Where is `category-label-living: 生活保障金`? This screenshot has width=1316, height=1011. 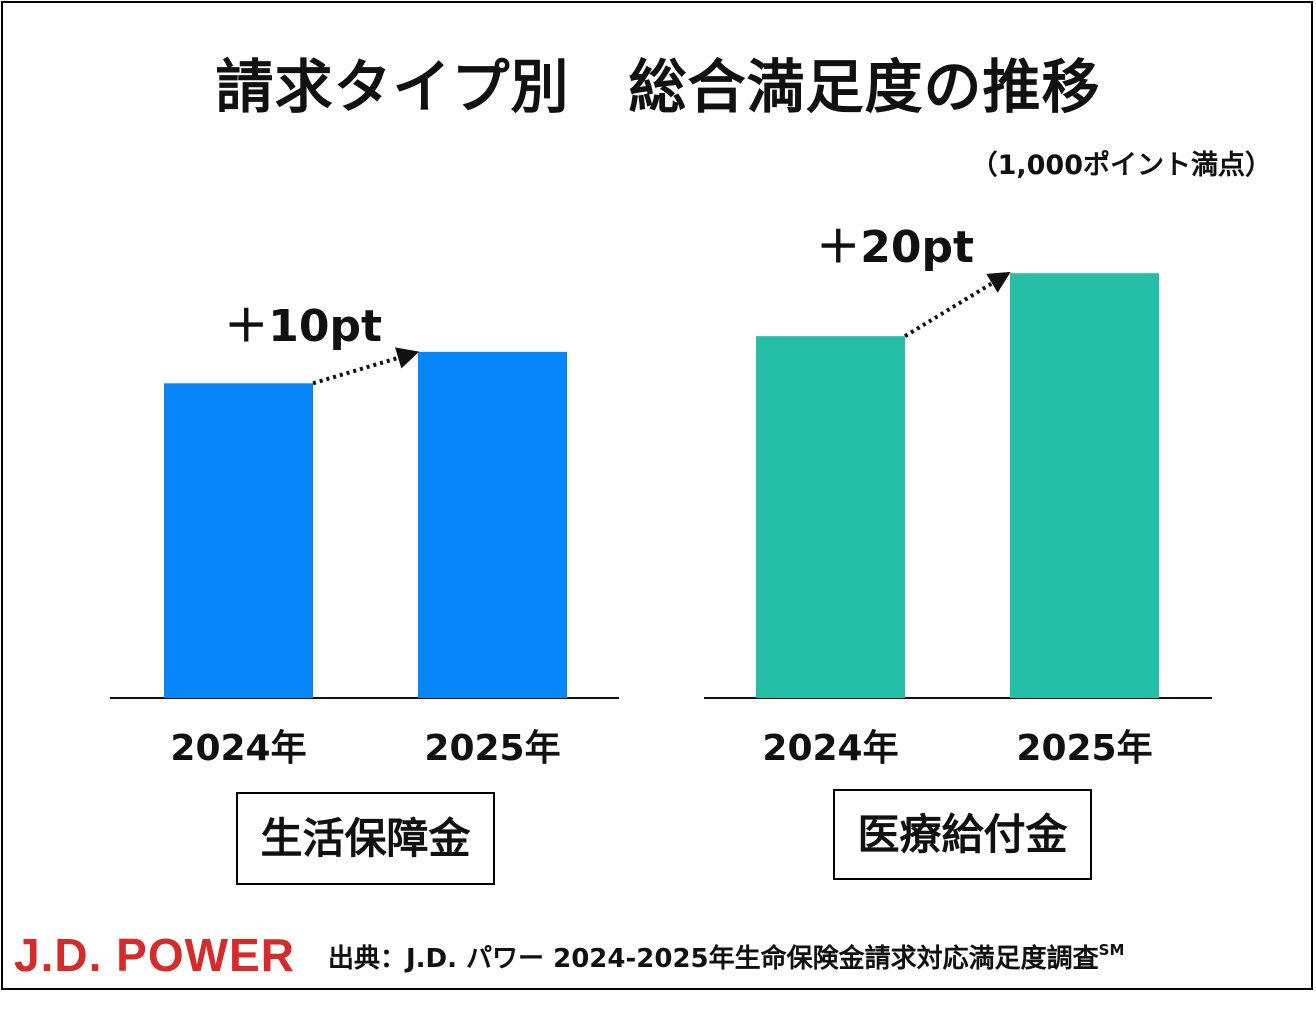 category-label-living: 生活保障金 is located at coordinates (365, 838).